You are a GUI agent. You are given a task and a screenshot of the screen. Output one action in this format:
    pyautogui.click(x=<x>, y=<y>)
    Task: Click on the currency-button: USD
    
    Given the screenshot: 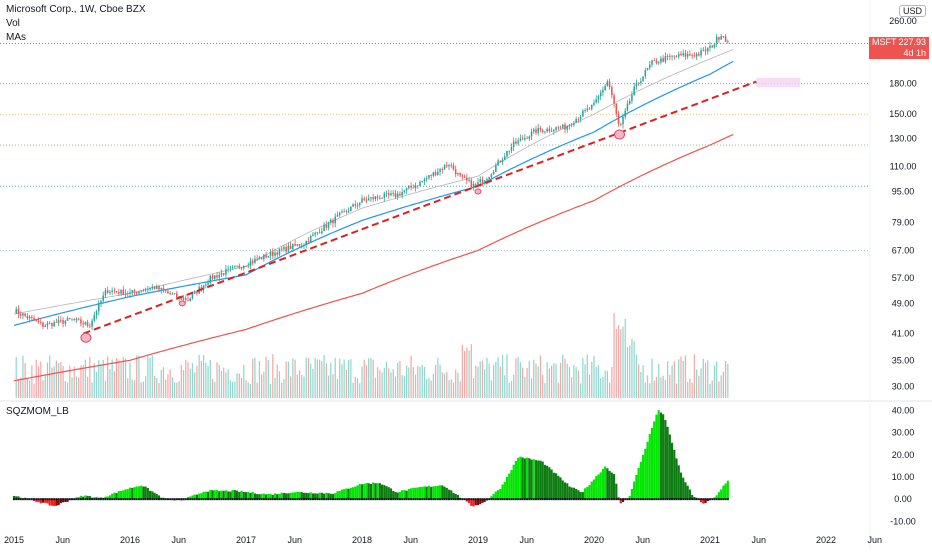 What is the action you would take?
    pyautogui.click(x=912, y=11)
    